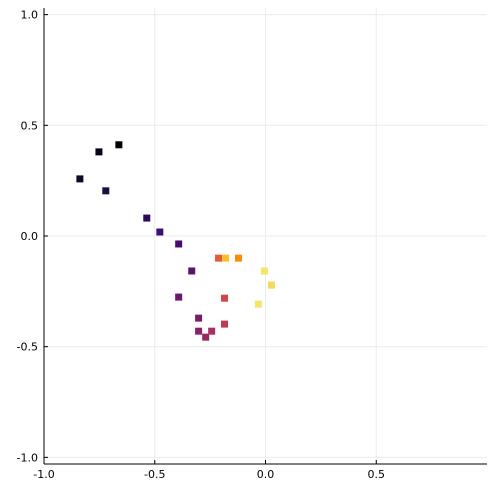 Image resolution: width=499 pixels, height=499 pixels. I want to click on y-tick-label: -0.5, so click(27, 347).